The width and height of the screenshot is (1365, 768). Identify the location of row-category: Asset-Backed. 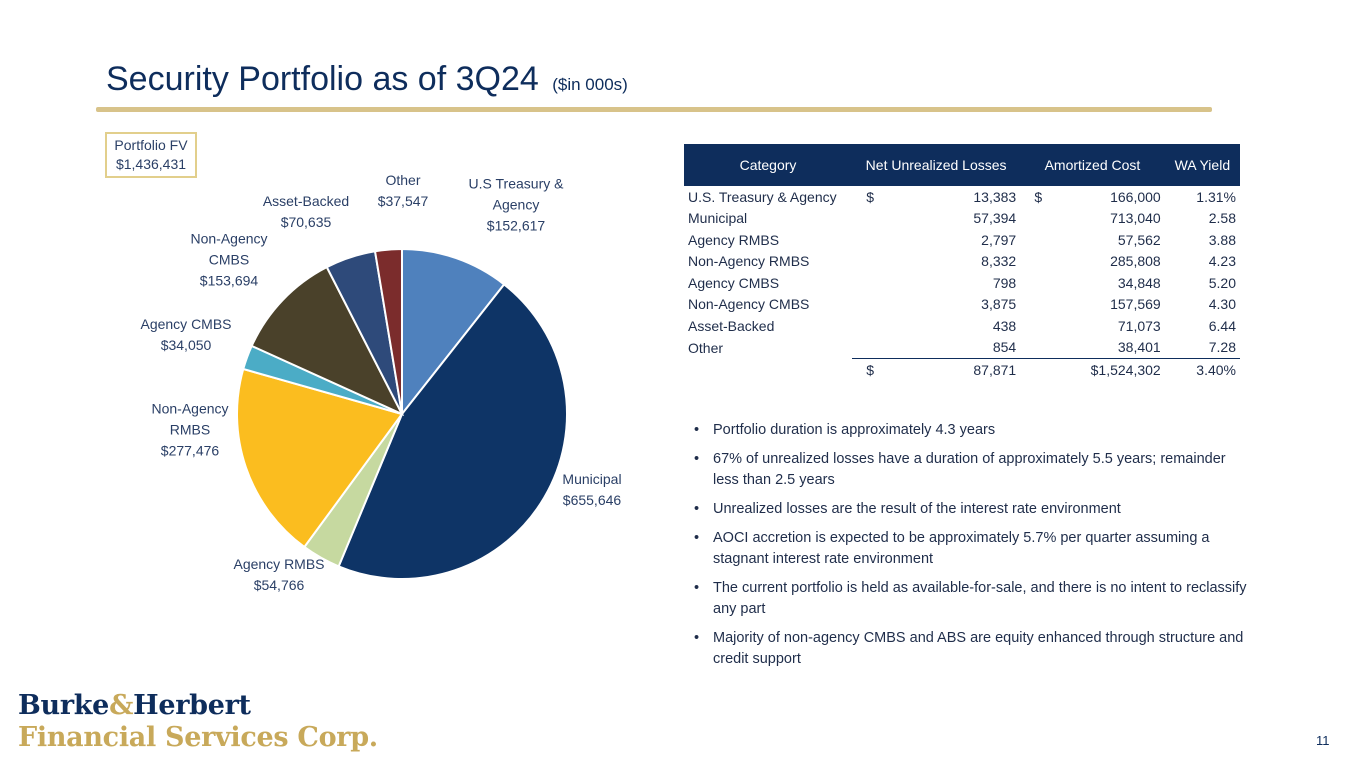
(731, 325).